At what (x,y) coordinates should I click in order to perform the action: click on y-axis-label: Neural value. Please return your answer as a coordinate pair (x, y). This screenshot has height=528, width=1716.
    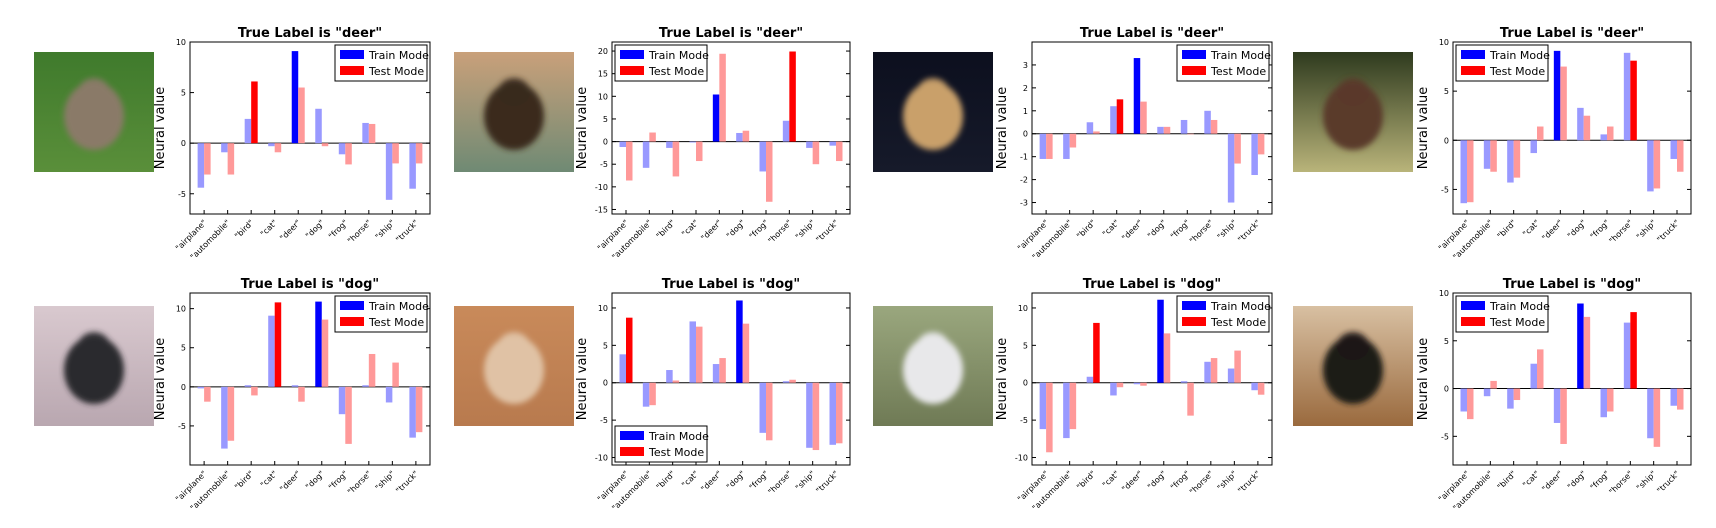
    Looking at the image, I should click on (1423, 128).